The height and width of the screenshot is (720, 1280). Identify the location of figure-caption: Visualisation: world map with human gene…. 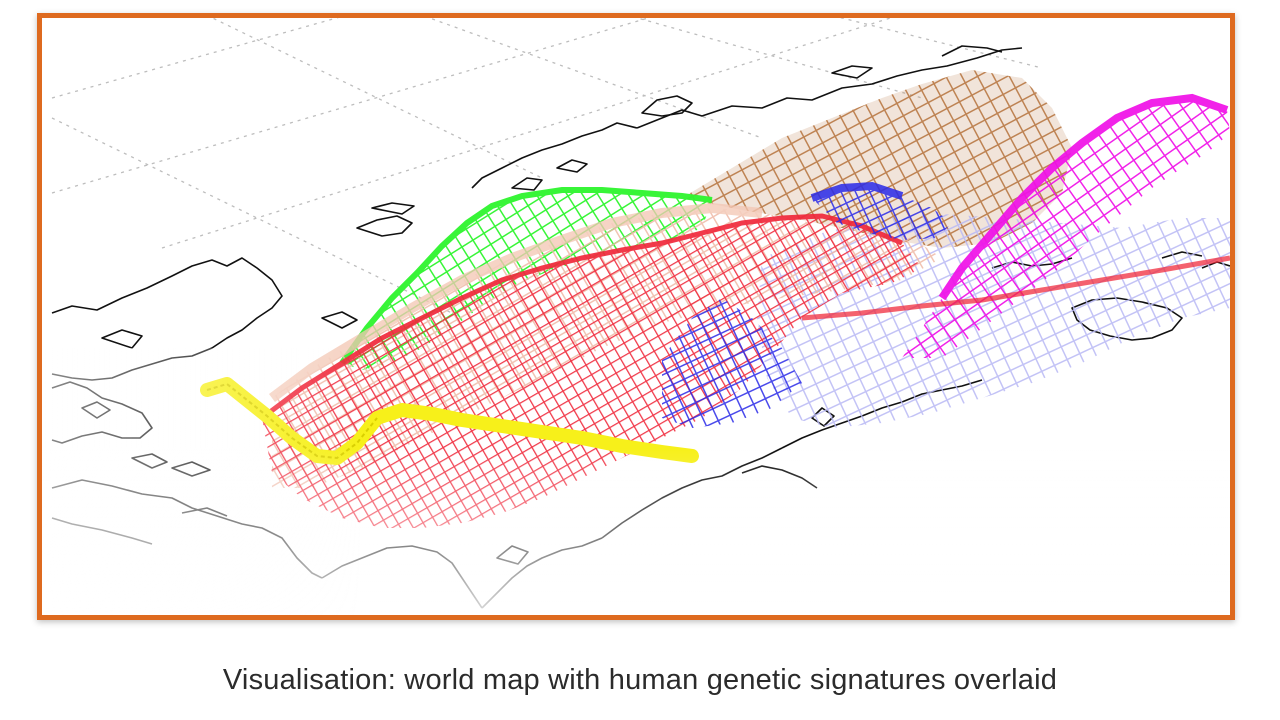
(640, 680).